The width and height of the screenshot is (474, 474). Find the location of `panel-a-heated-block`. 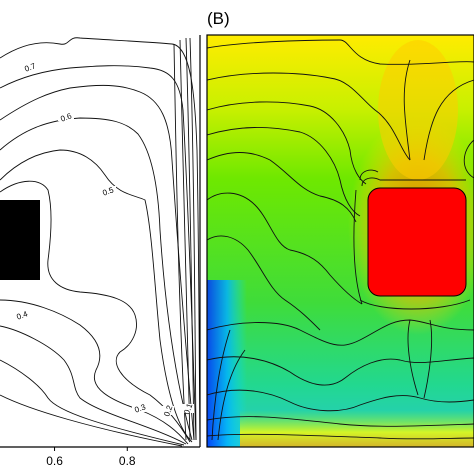

panel-a-heated-block is located at coordinates (20, 240).